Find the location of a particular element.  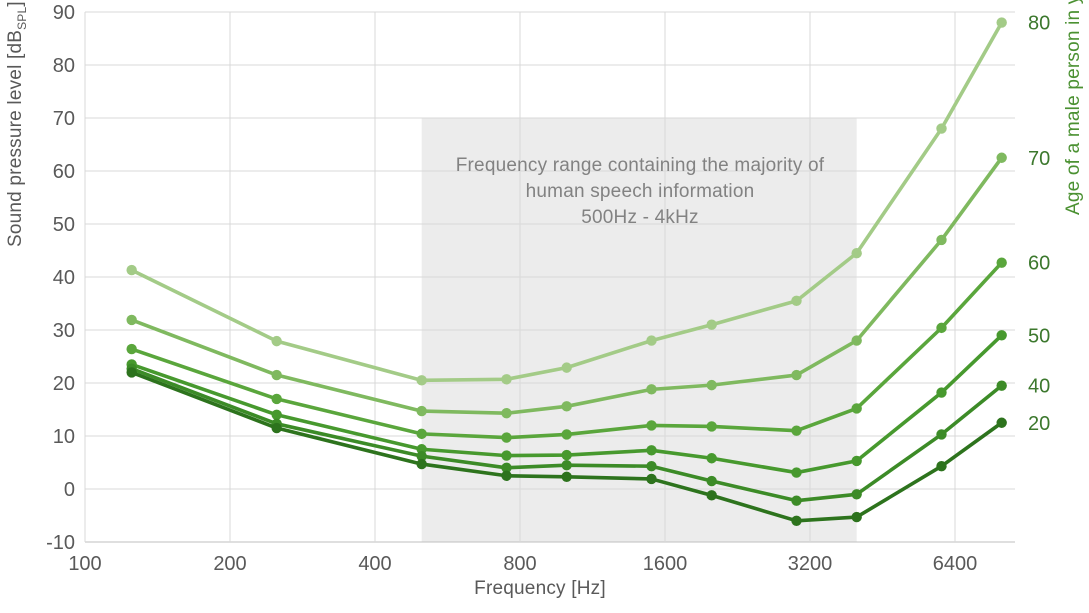

y-tick-label: 30 is located at coordinates (64, 331).